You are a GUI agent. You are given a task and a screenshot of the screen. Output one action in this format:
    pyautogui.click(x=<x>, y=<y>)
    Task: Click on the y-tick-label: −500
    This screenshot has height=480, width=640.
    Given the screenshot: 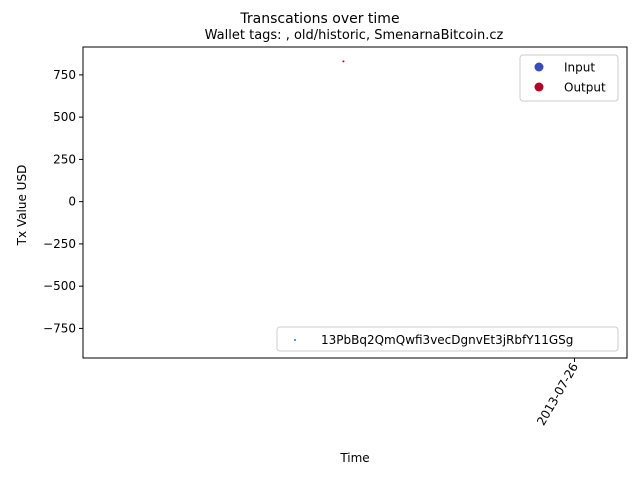 What is the action you would take?
    pyautogui.click(x=59, y=286)
    